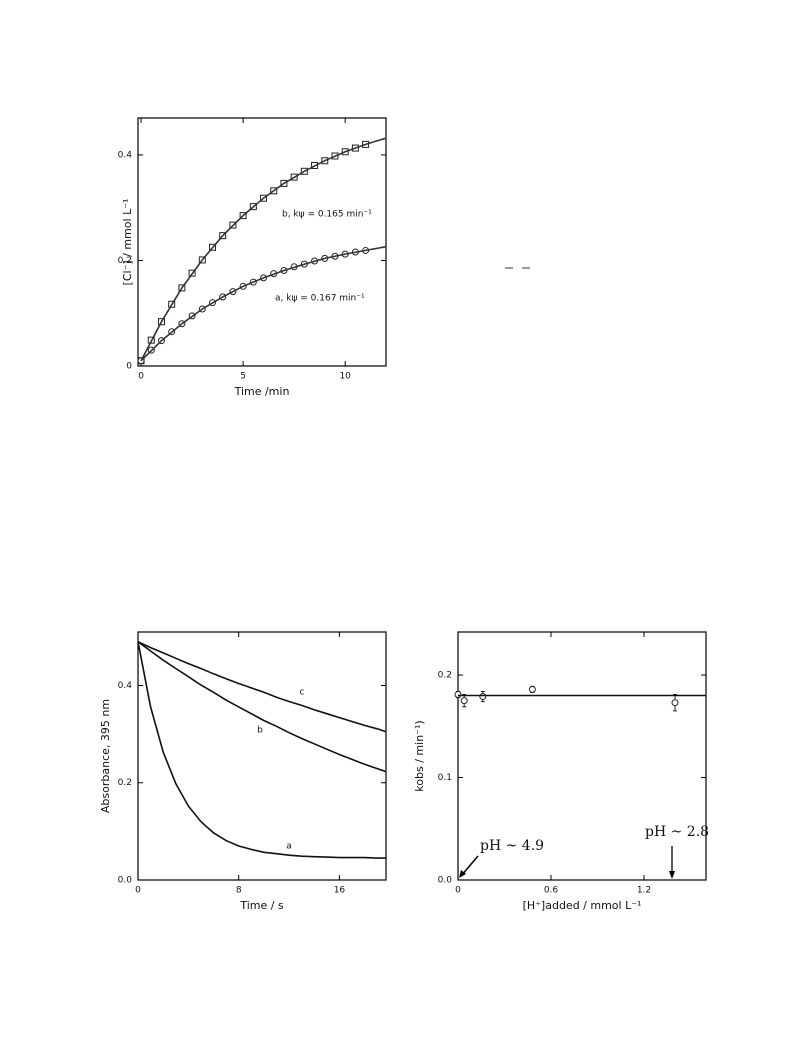 Image resolution: width=792 pixels, height=1056 pixels. I want to click on annotation: a, kψ = 0.167 min⁻¹, so click(320, 299).